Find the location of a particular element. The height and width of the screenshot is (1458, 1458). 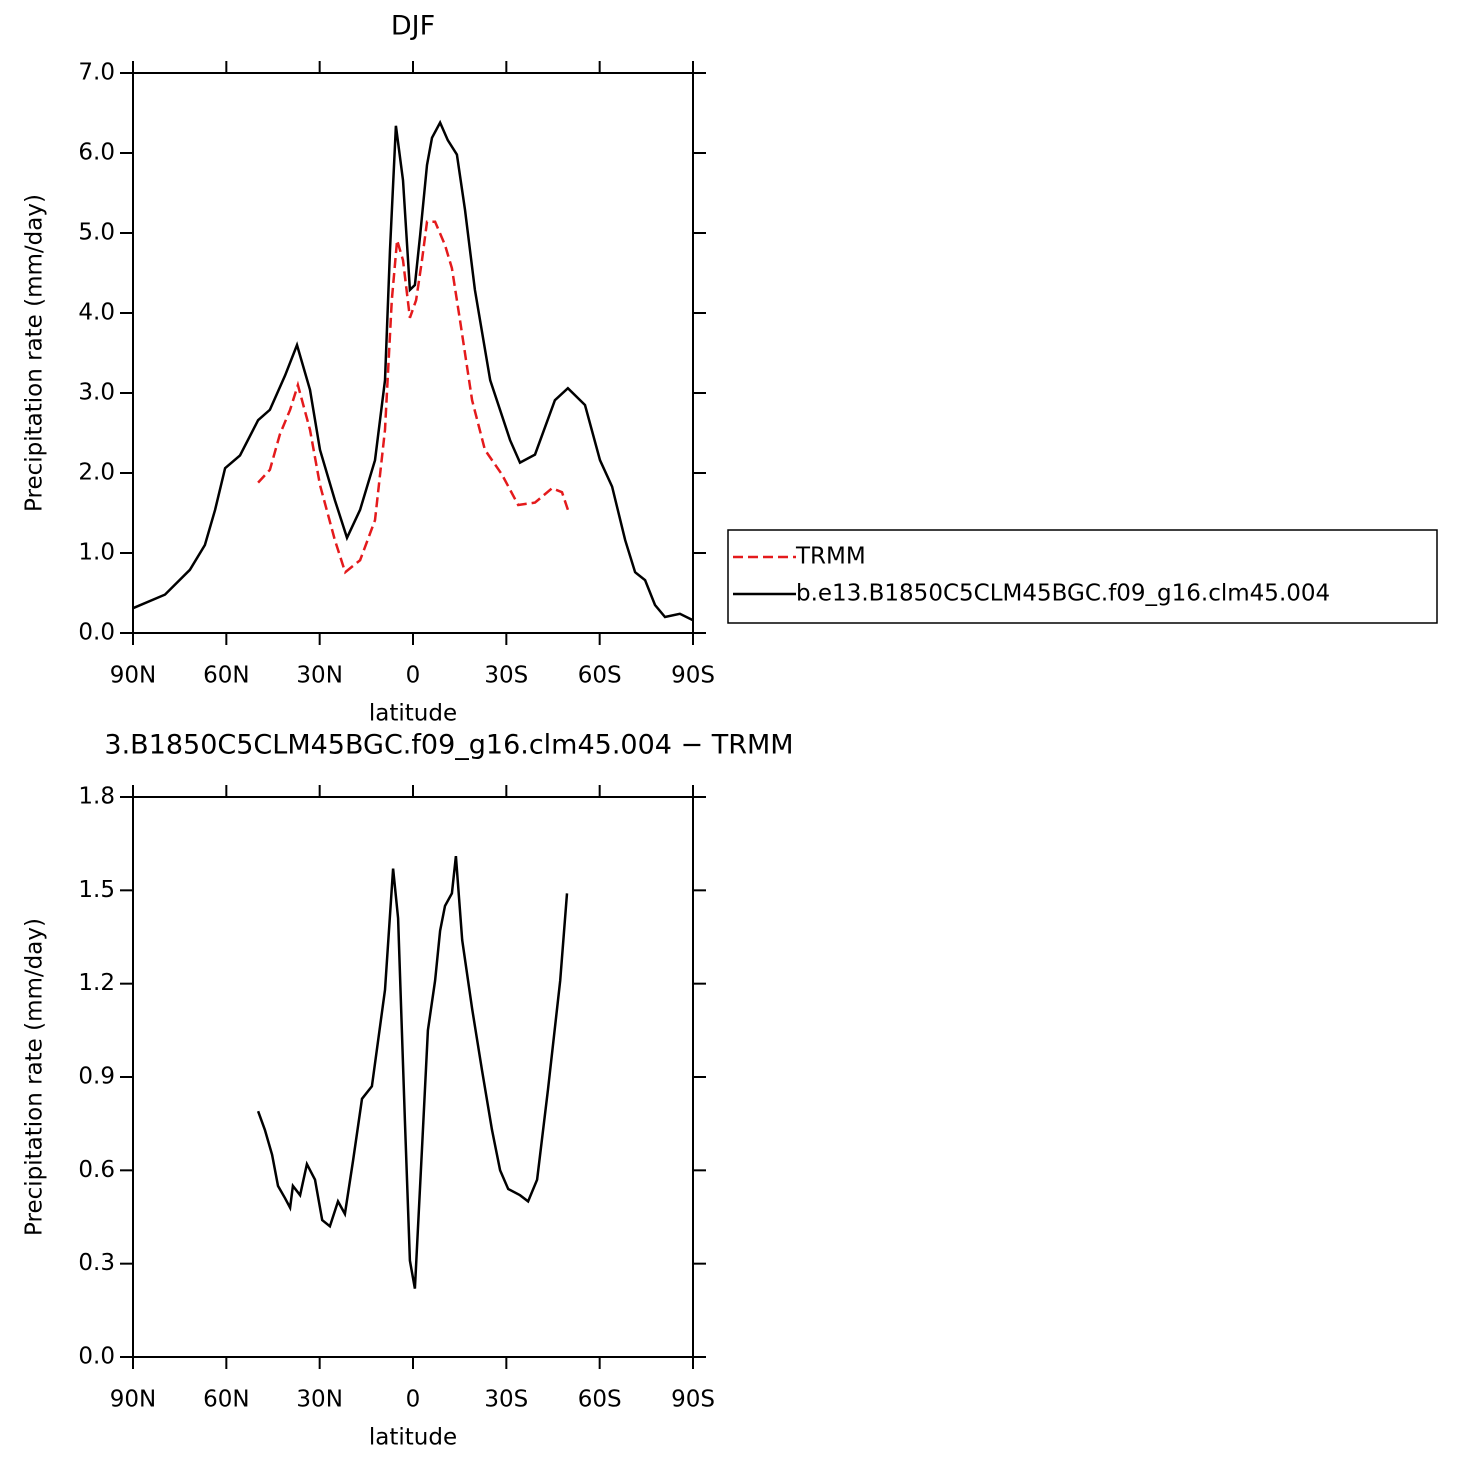

y-tick-label: 0.6 is located at coordinates (96, 1170).